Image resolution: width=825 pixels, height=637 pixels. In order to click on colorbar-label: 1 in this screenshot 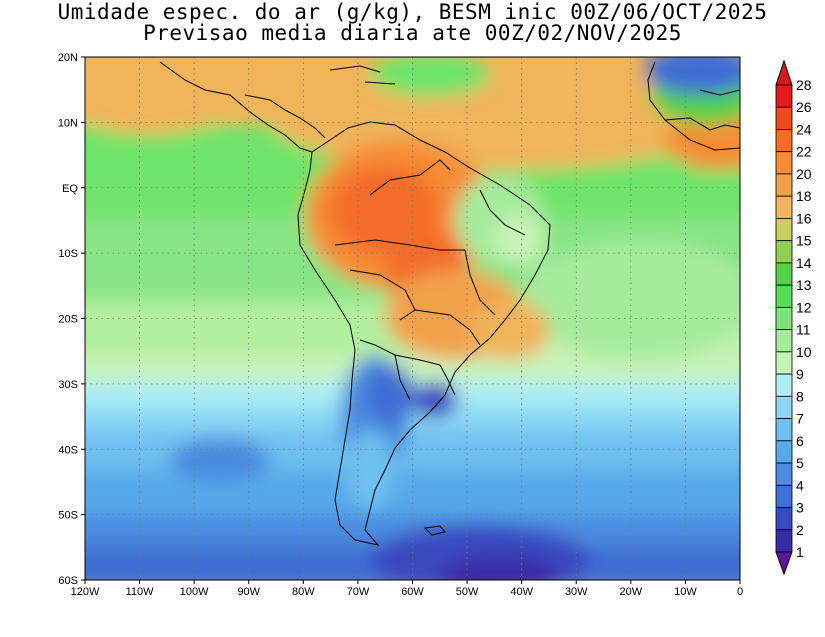, I will do `click(800, 552)`.